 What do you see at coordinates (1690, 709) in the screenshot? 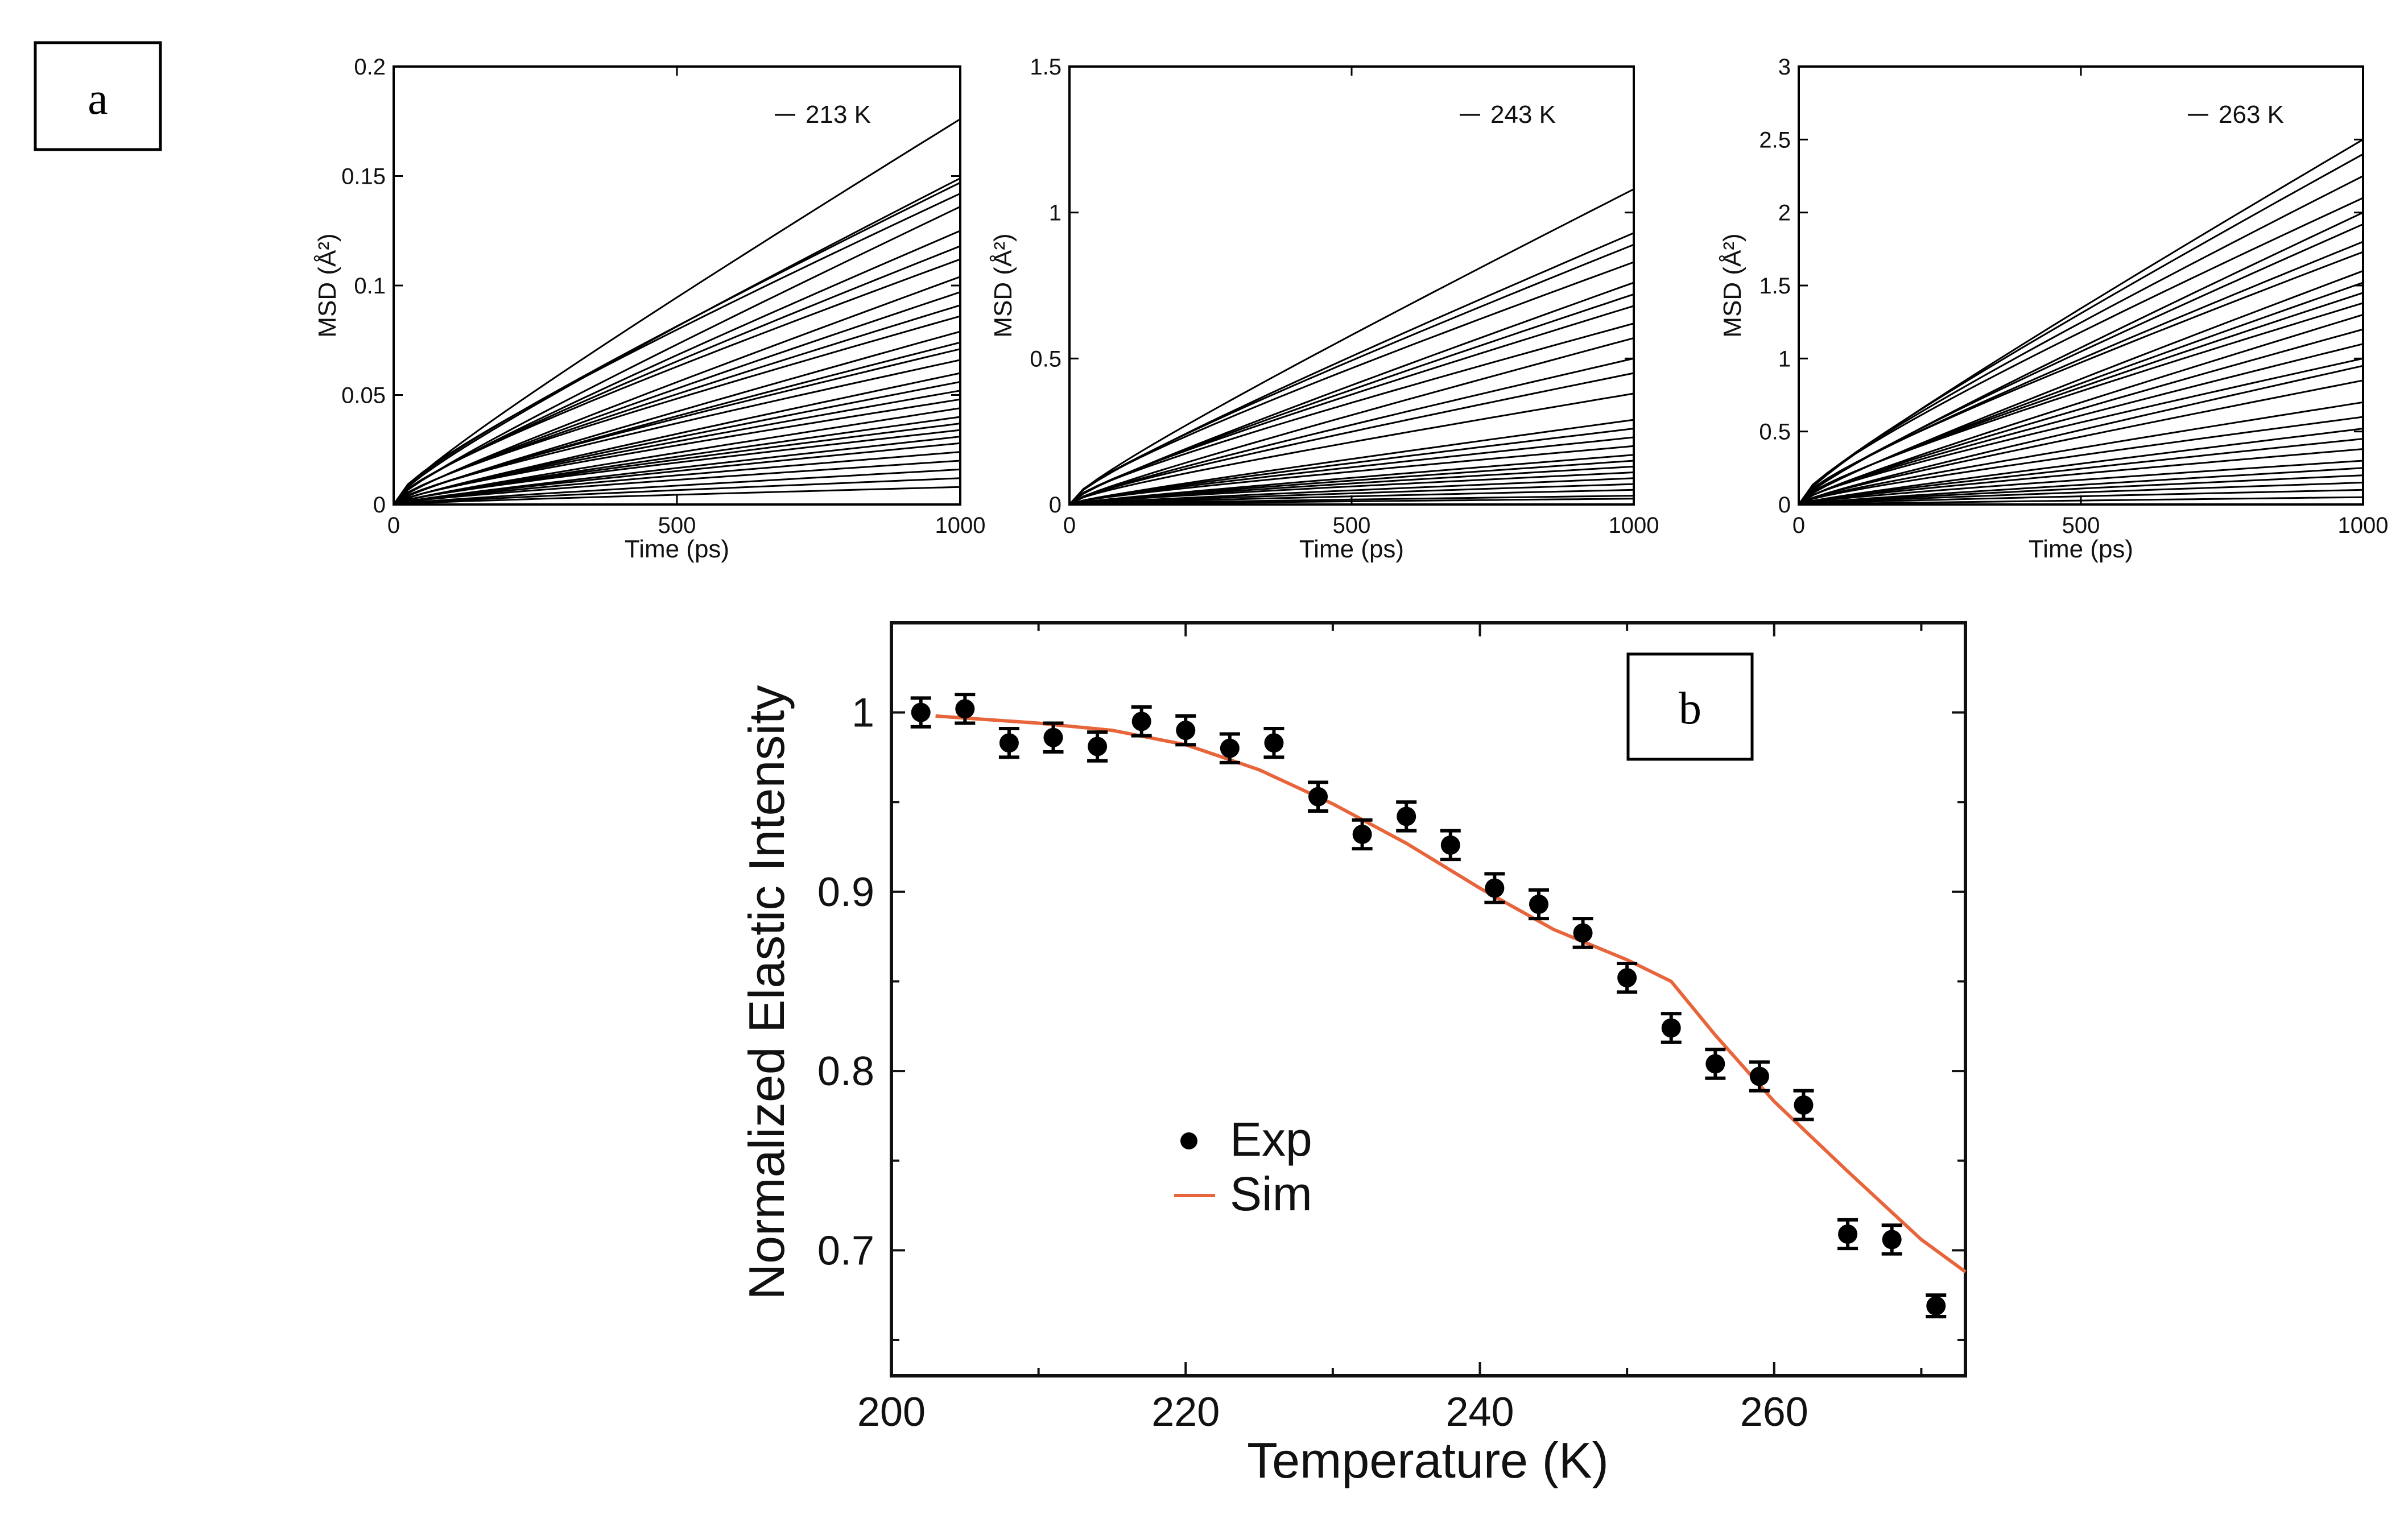
I see `svg-text: b` at bounding box center [1690, 709].